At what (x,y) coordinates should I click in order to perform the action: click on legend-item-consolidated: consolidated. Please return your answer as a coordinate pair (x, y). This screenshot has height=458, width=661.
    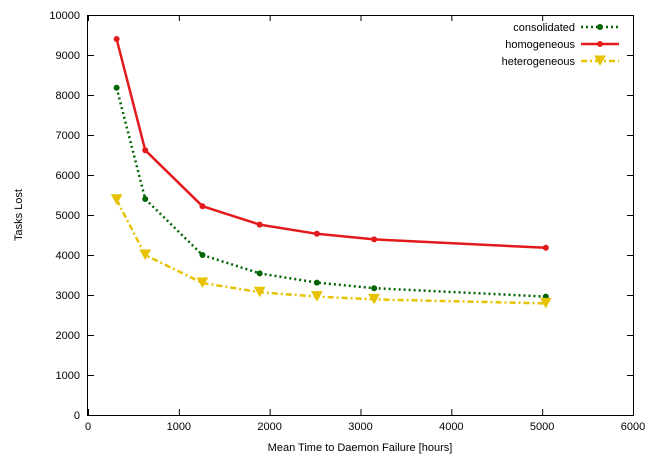
    Looking at the image, I should click on (566, 28).